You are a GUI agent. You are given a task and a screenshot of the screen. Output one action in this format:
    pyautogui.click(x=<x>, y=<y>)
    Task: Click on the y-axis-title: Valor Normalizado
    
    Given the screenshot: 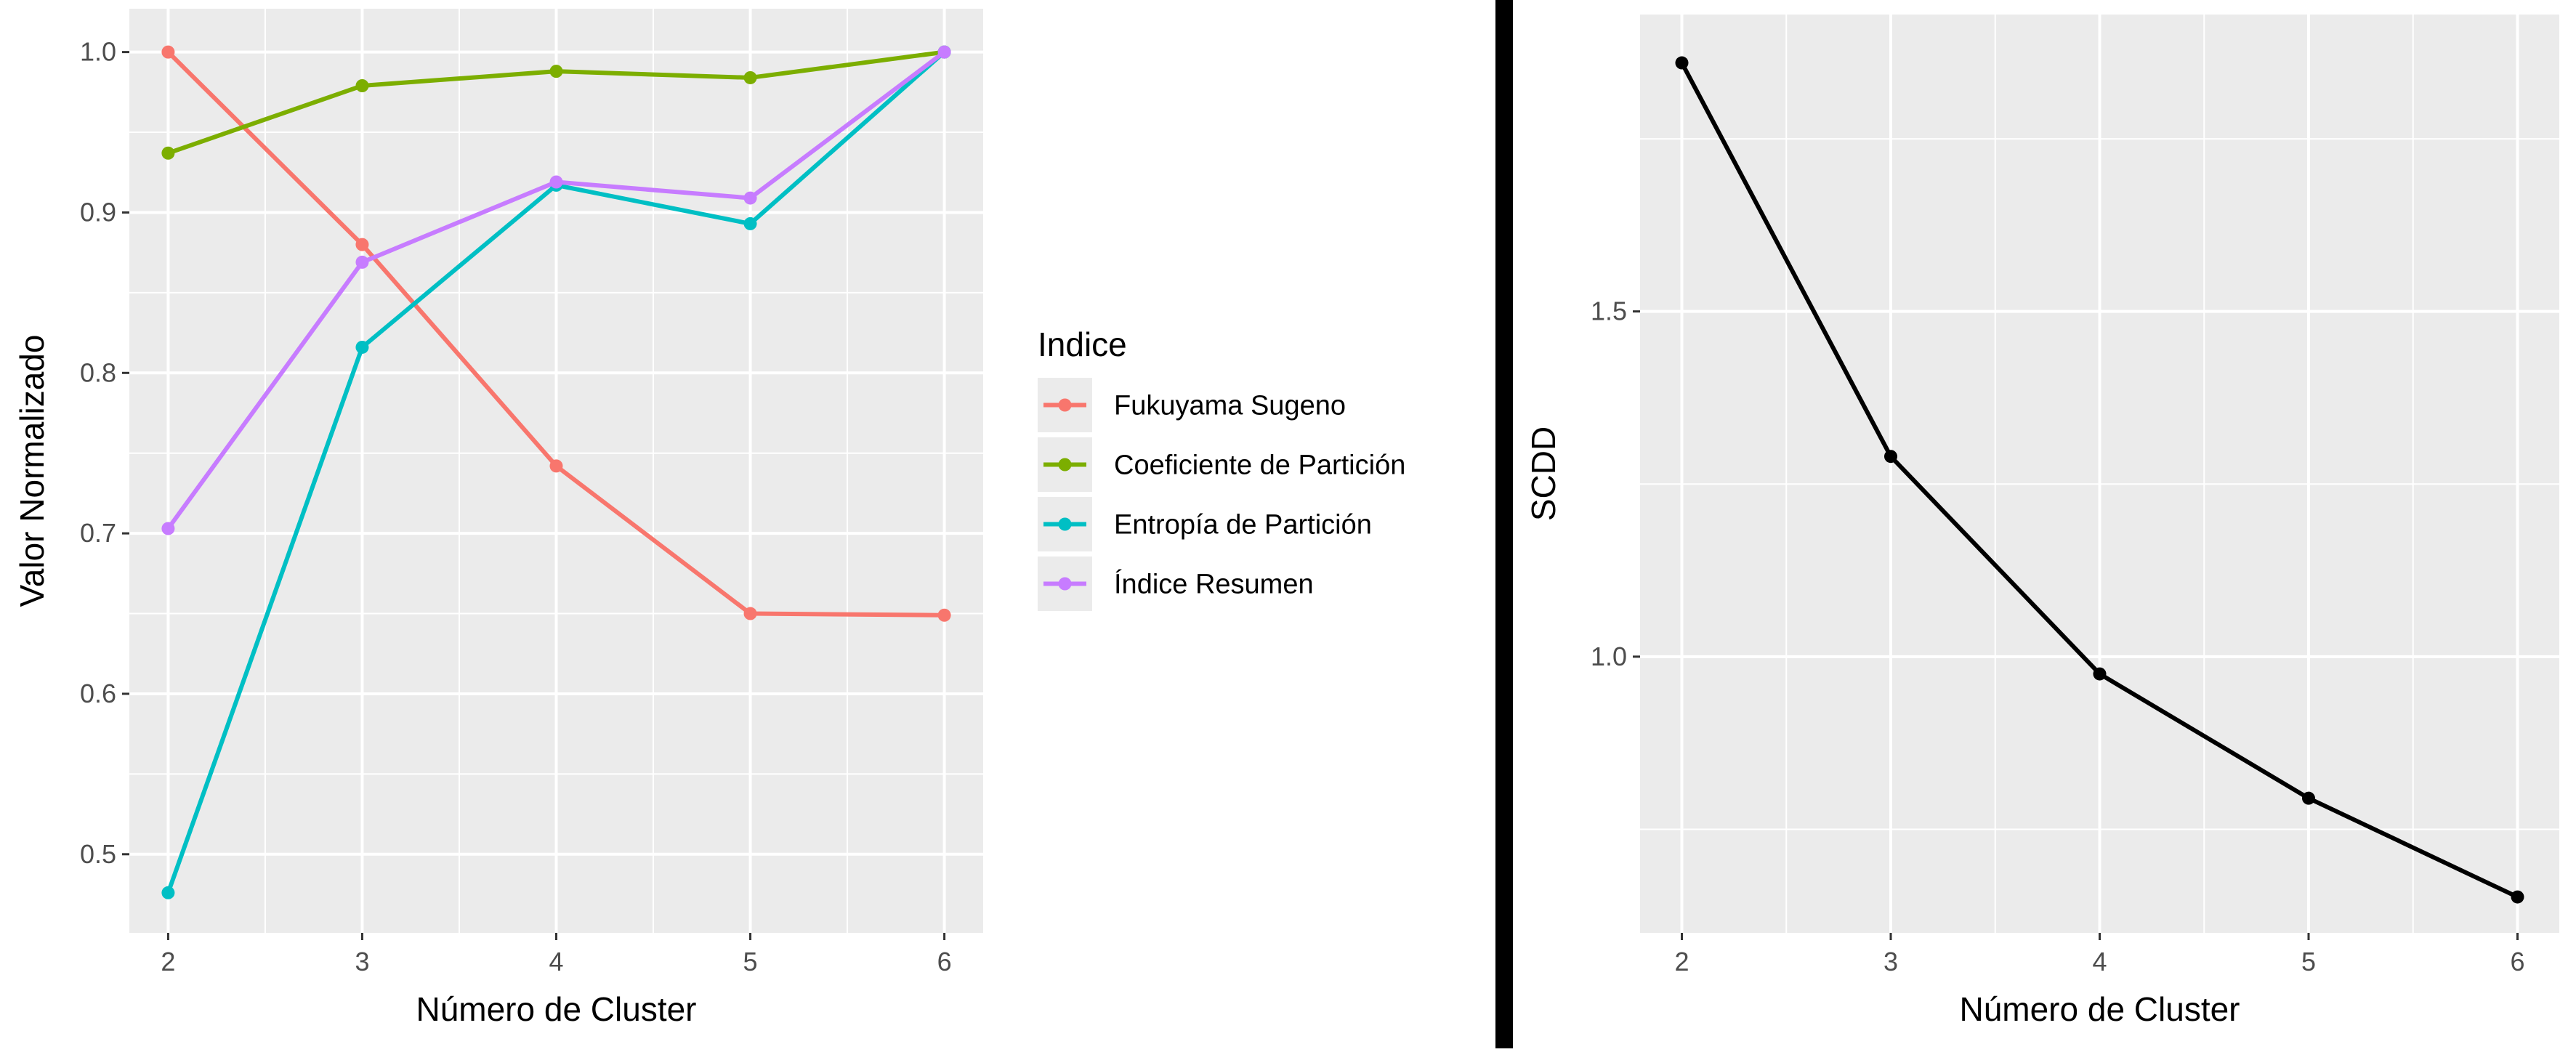 What is the action you would take?
    pyautogui.click(x=32, y=471)
    